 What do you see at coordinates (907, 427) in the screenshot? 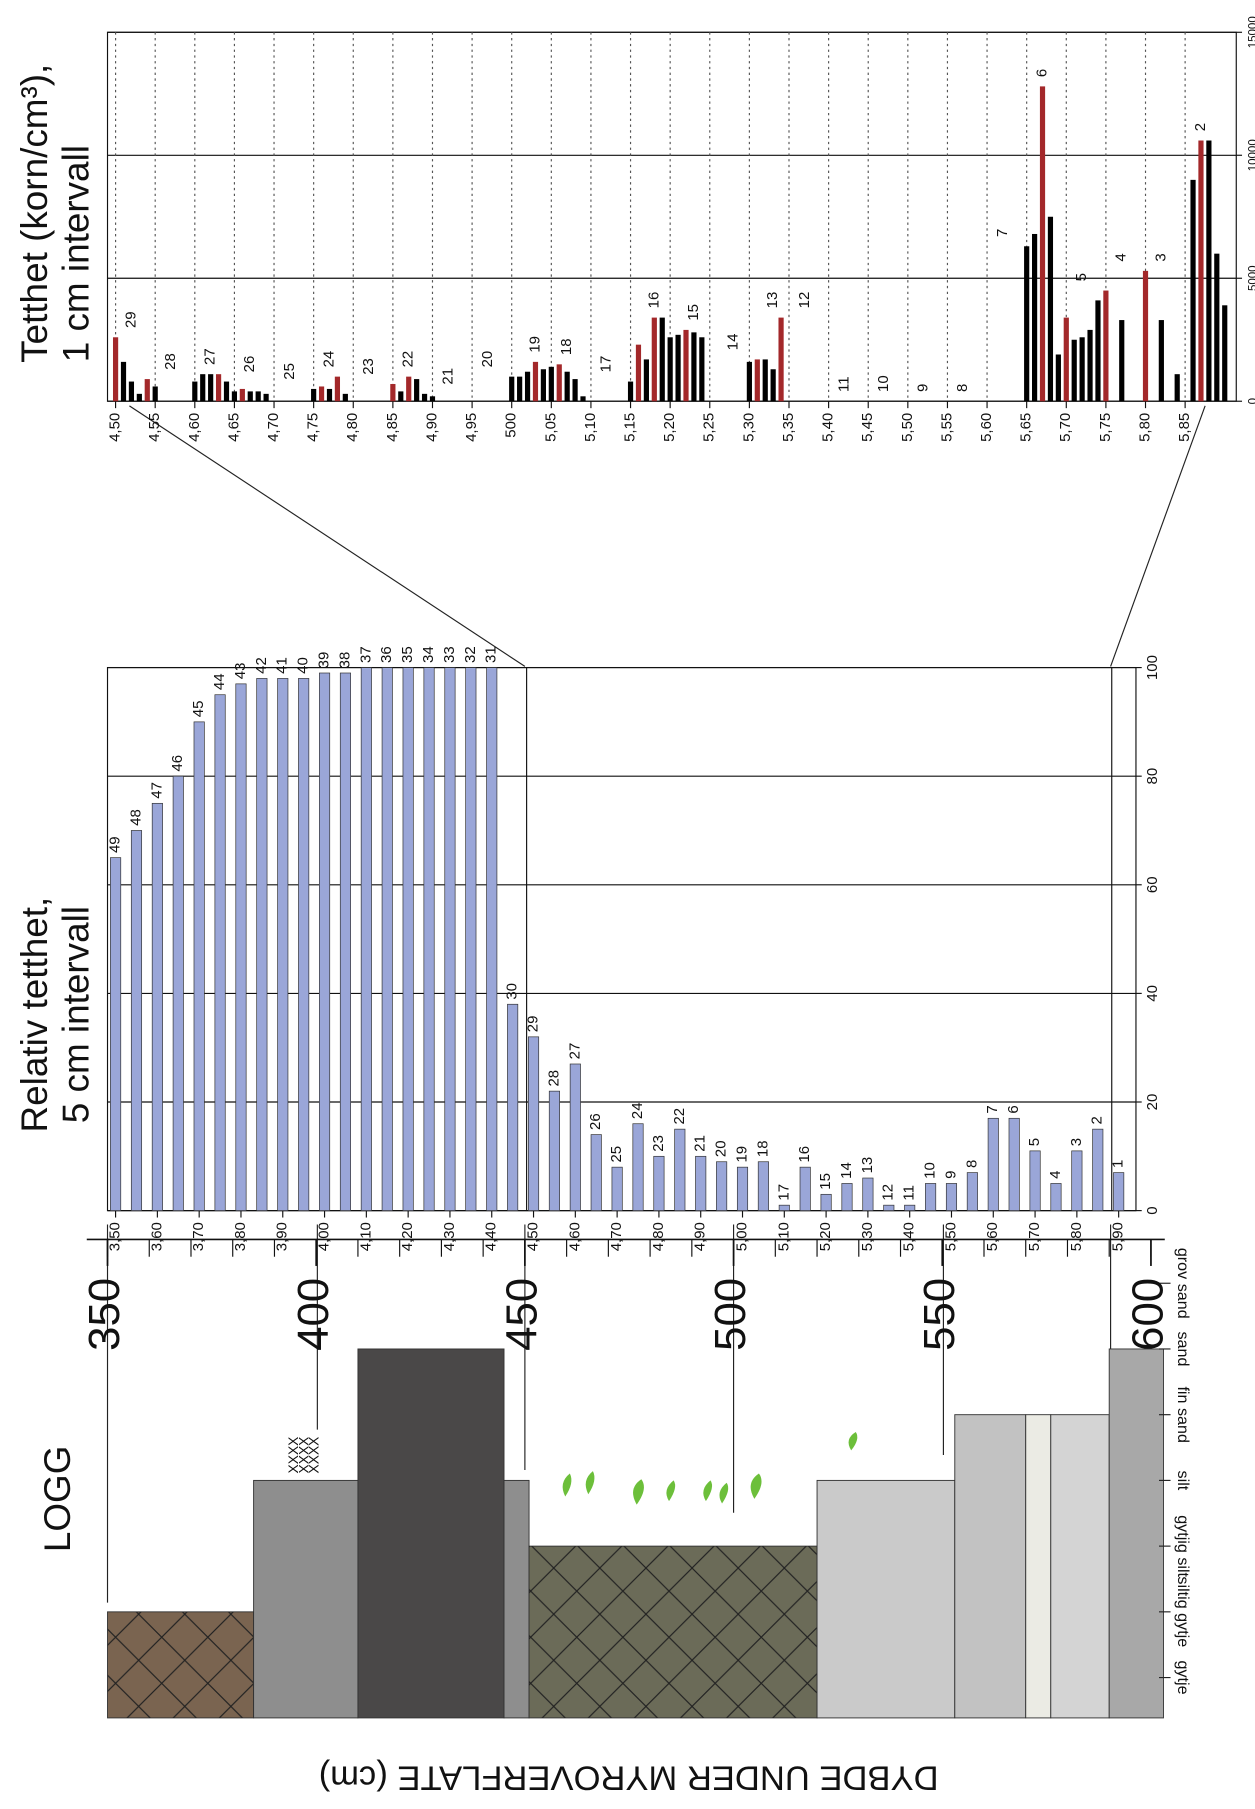
I see `x-tick-label: 5,50` at bounding box center [907, 427].